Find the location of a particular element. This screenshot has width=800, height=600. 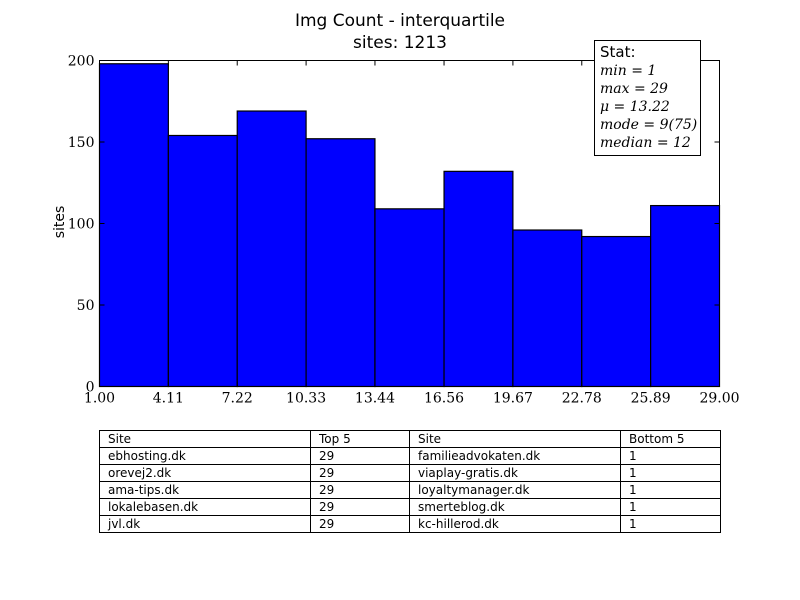

stats-line: μ = 13.22 is located at coordinates (635, 107).